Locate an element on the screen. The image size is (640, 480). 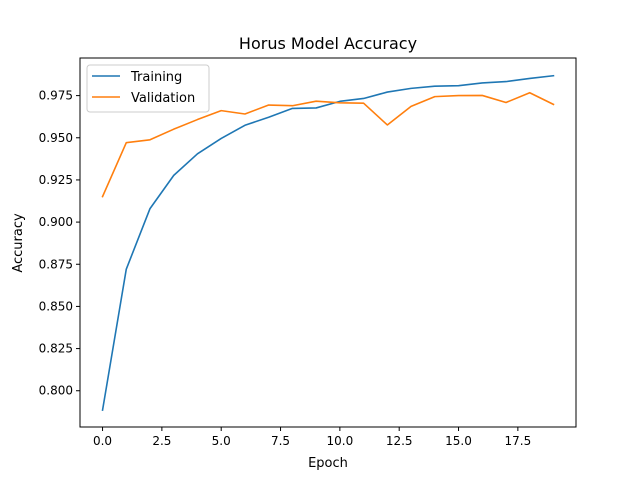
y-tick-label: 0.850 is located at coordinates (56, 306).